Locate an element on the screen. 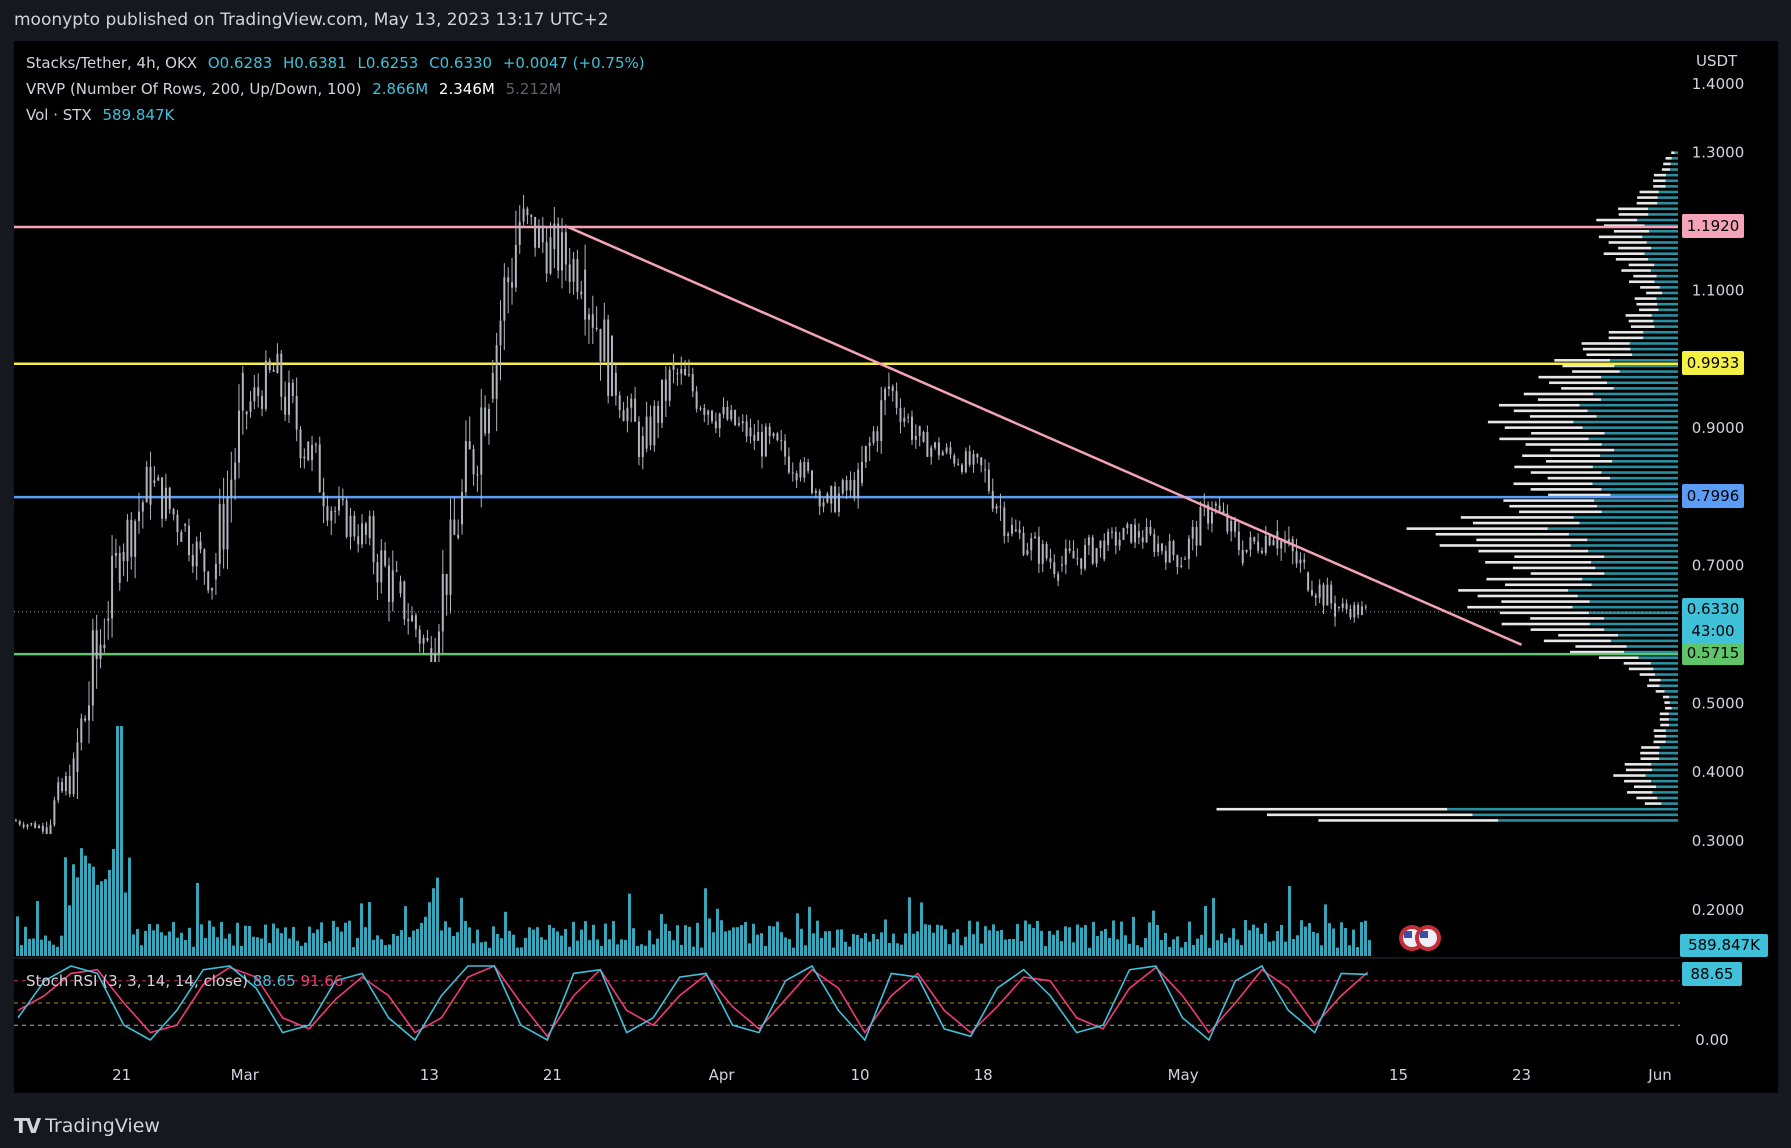  currency-label: USDT is located at coordinates (1717, 61).